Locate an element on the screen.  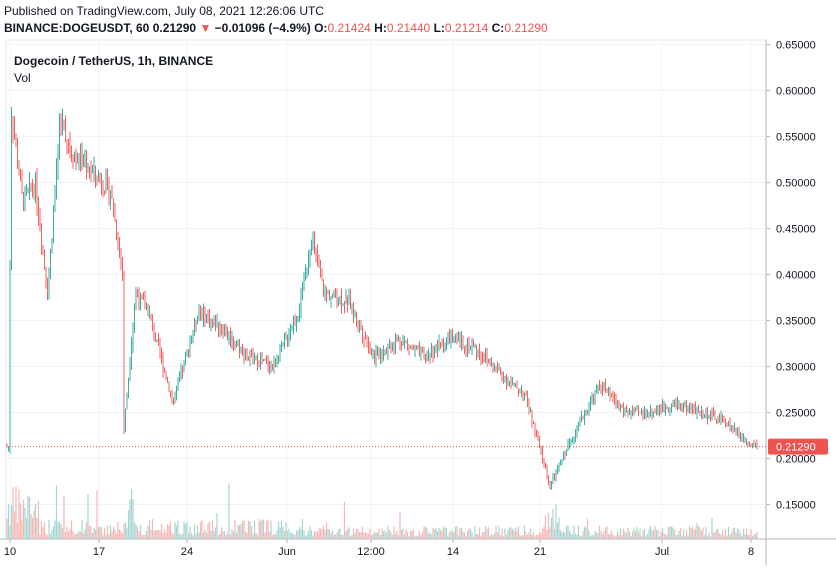
y-tick-label: 0.60000 is located at coordinates (796, 92).